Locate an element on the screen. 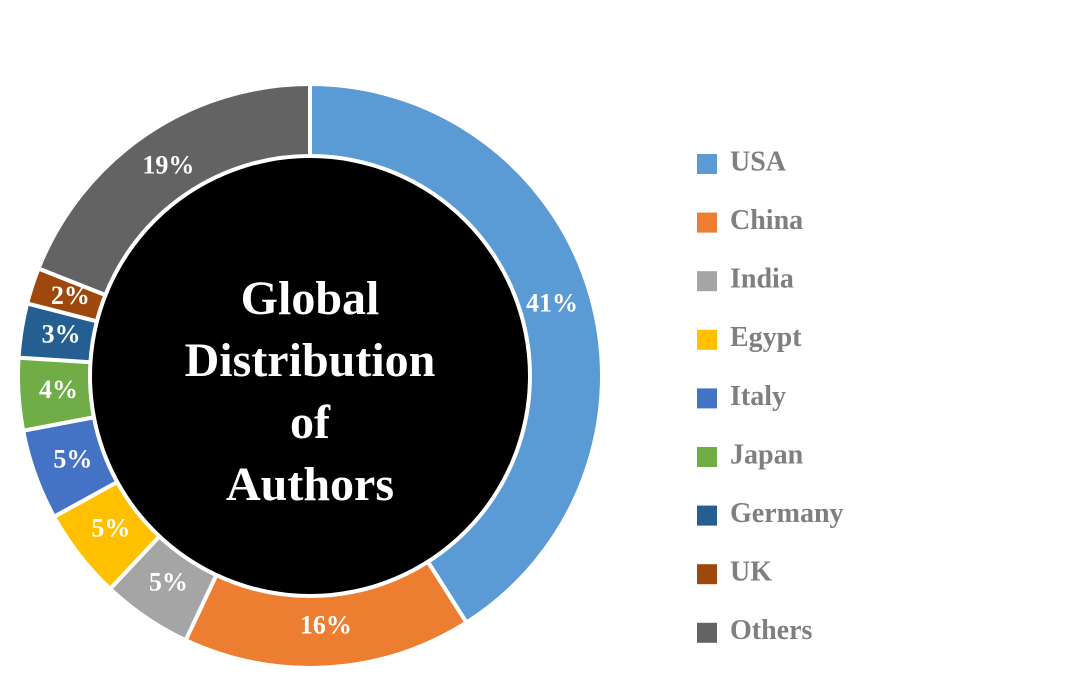 This screenshot has width=1080, height=684. donut-segment is located at coordinates (173, 189).